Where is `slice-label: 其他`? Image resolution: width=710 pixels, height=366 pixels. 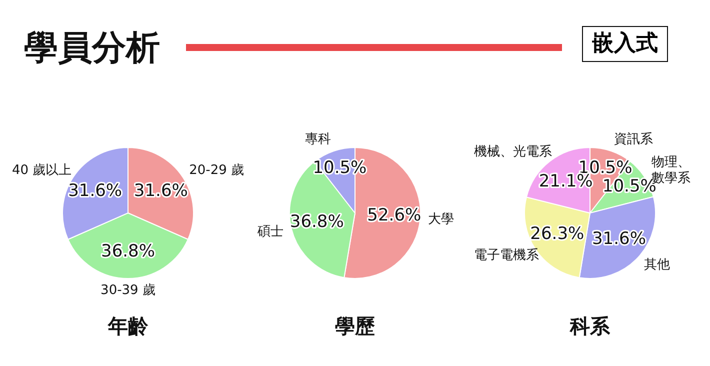
slice-label: 其他 is located at coordinates (657, 265).